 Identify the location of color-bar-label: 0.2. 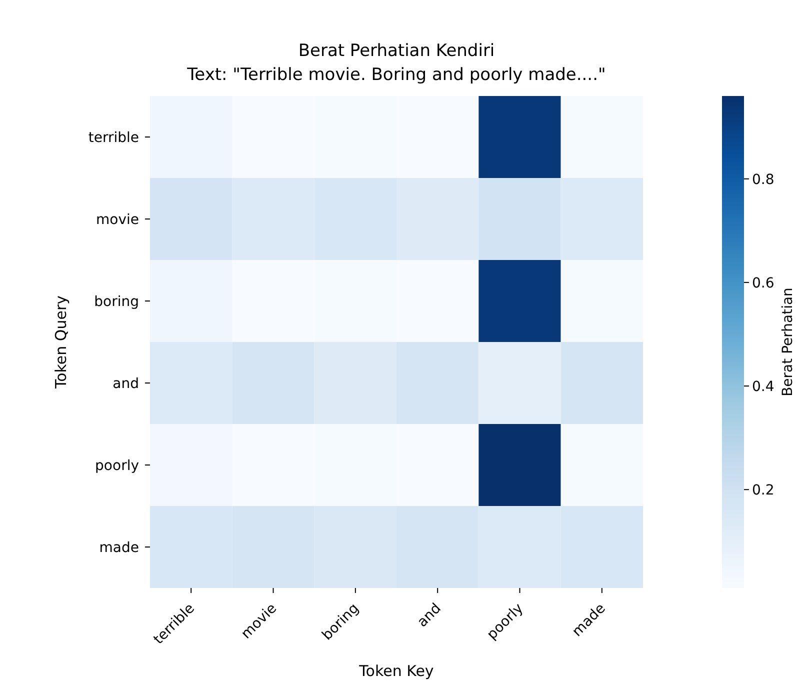
(763, 490).